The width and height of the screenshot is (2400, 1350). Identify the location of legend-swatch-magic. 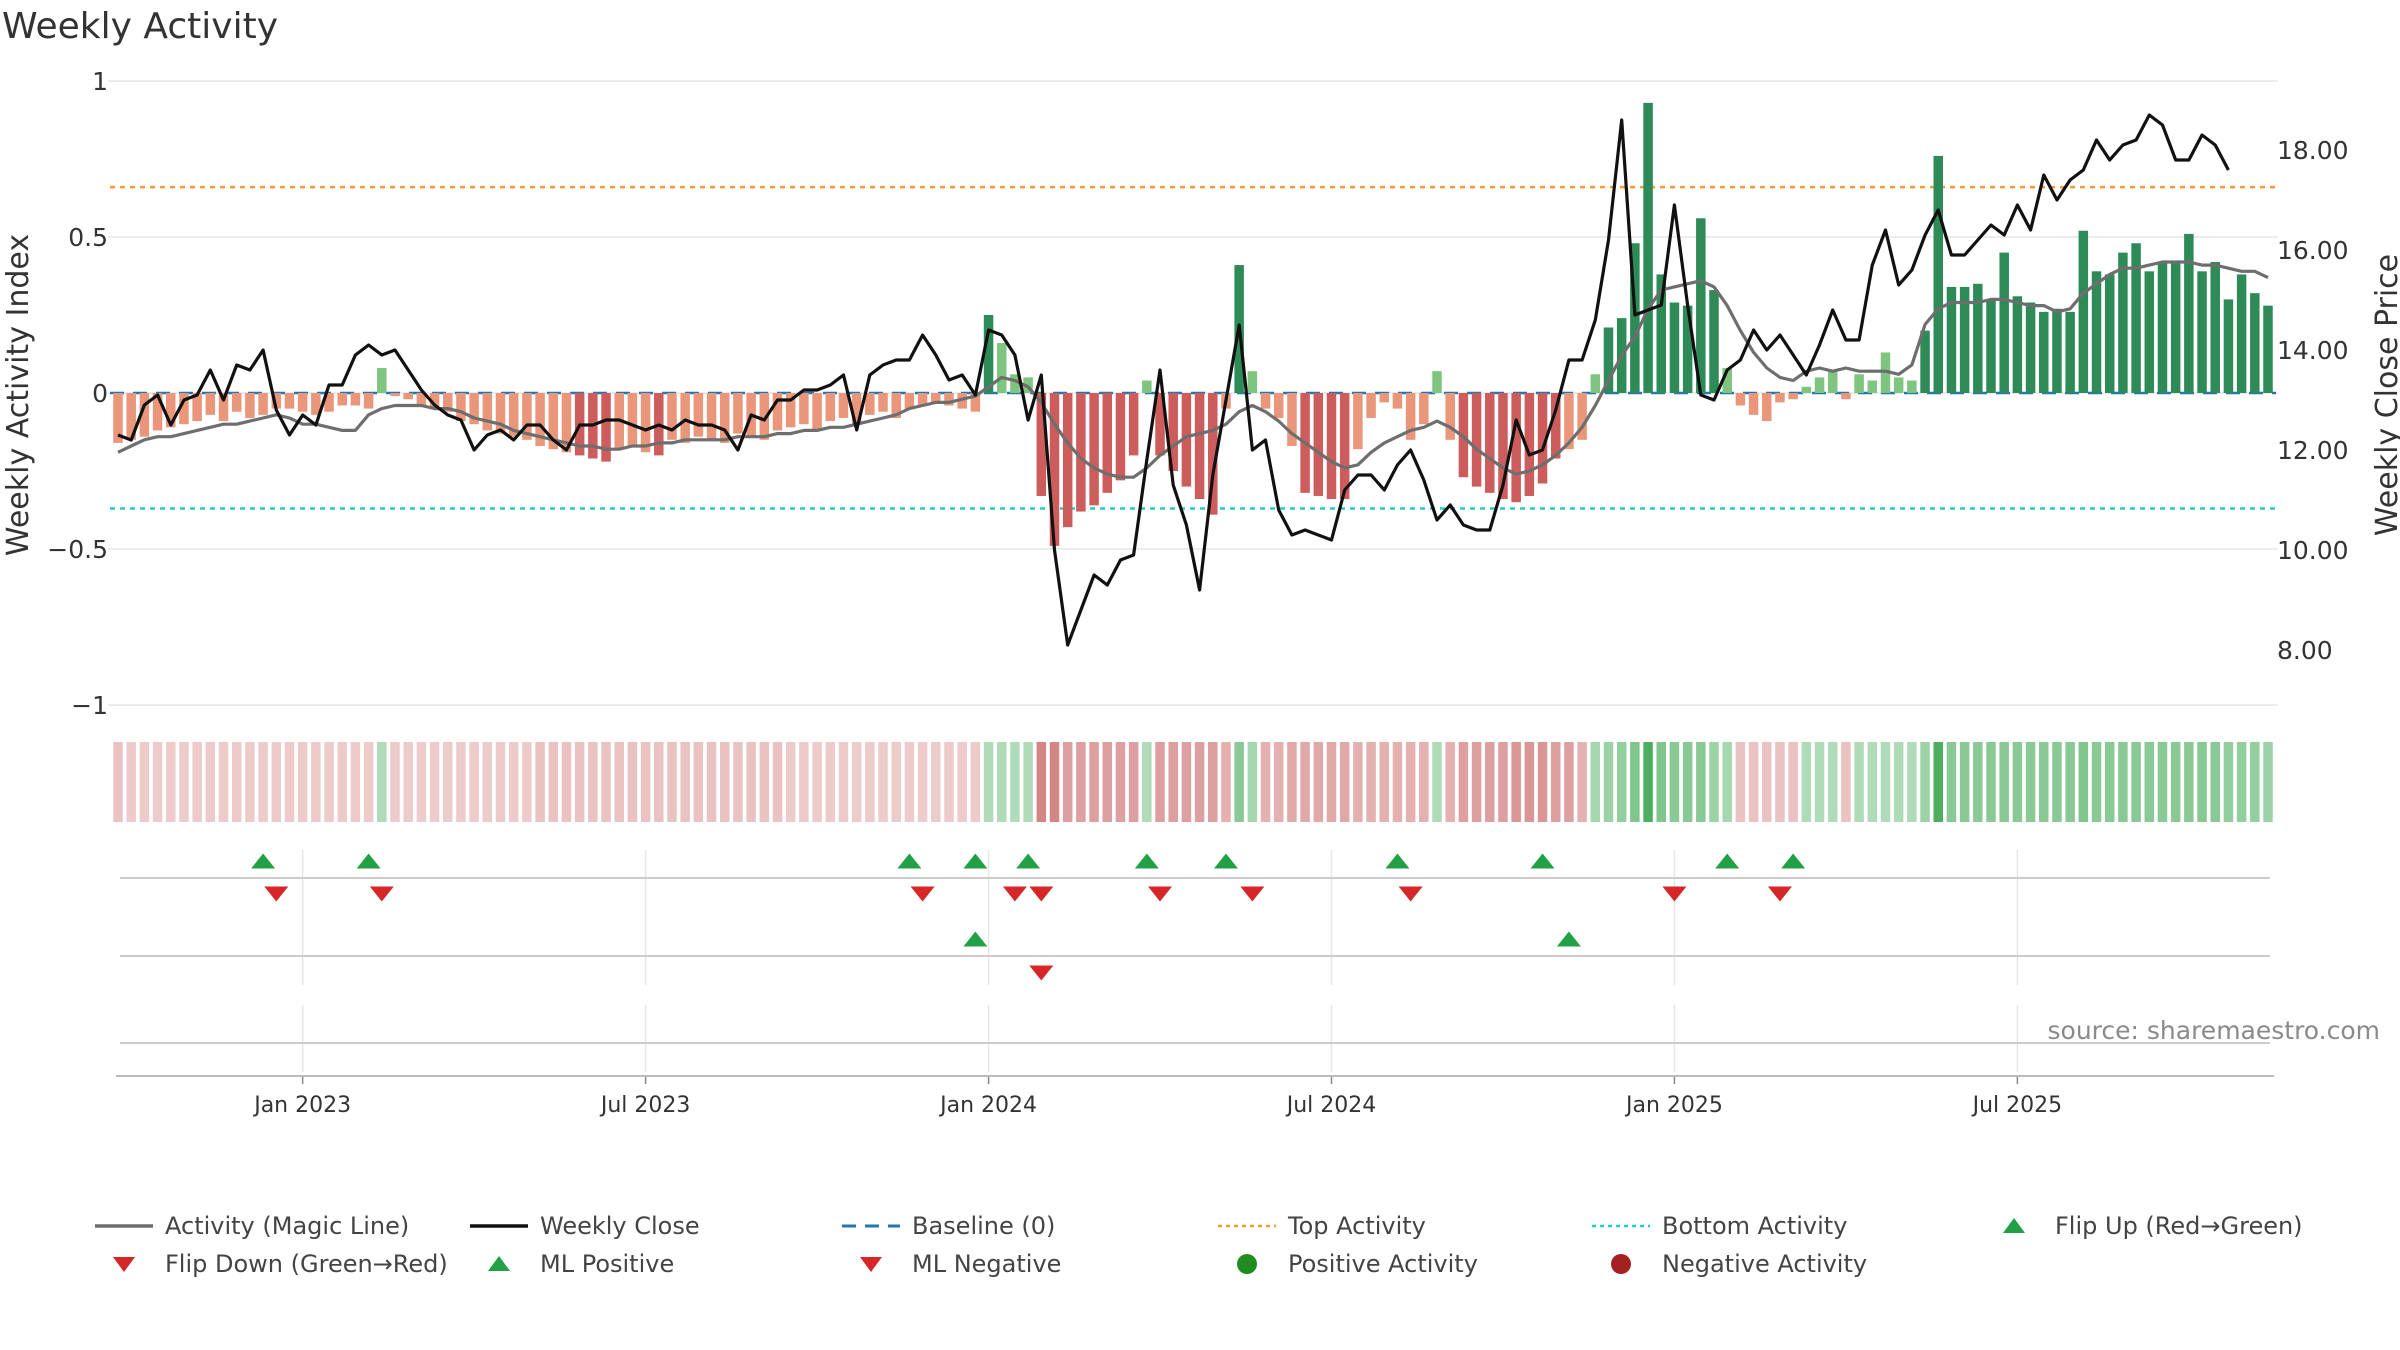
(124, 1226).